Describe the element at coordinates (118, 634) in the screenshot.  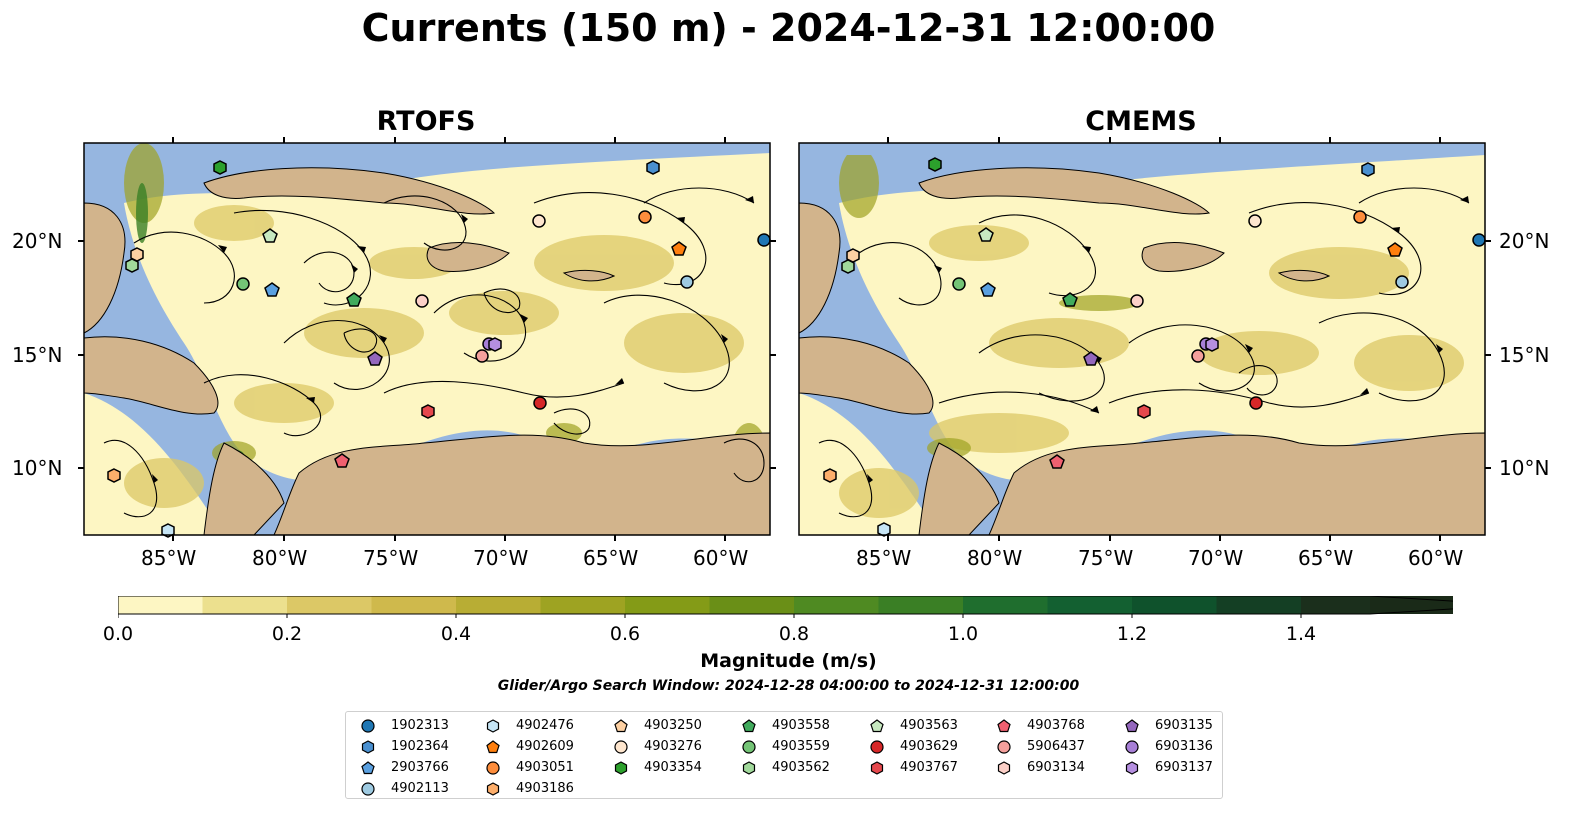
I see `colorbar-tick-0: 0.0` at that location.